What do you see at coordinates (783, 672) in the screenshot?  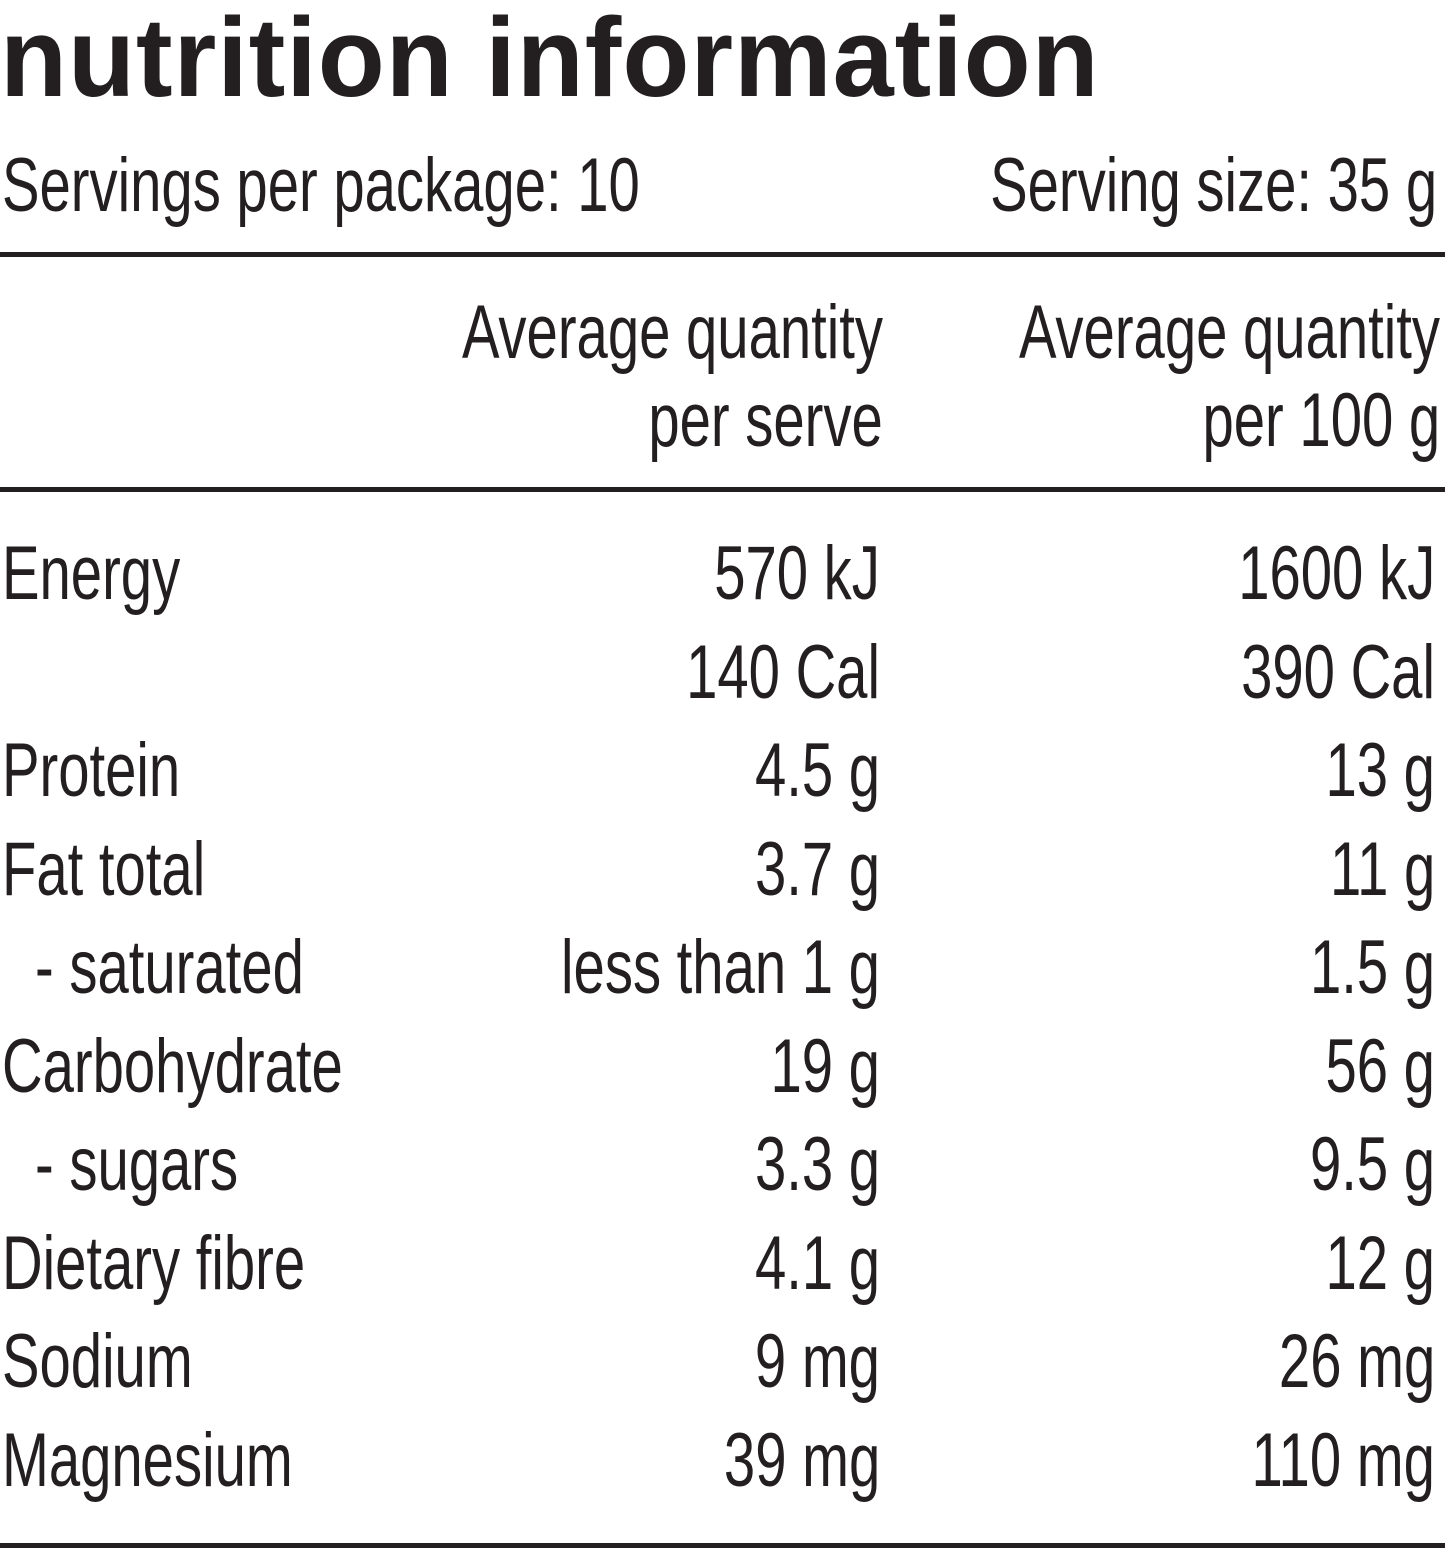 I see `per-serve-value-text: 140 Cal` at bounding box center [783, 672].